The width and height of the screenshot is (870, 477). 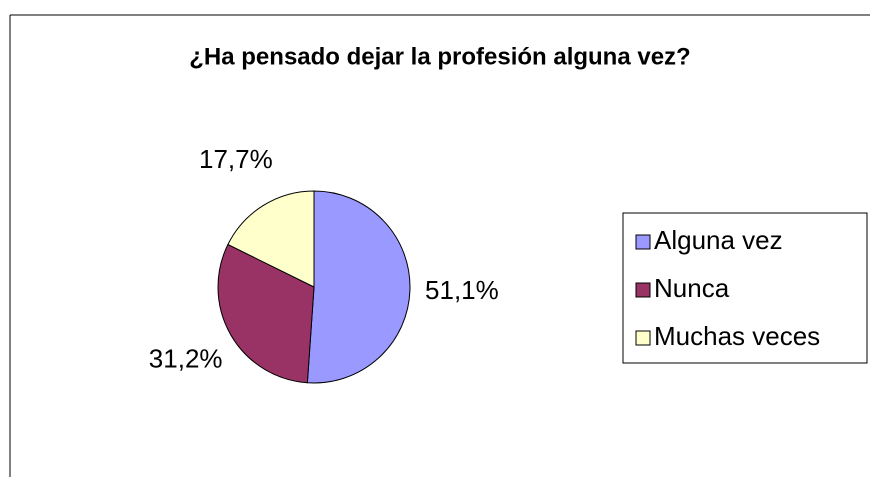 I want to click on data-label: 31,2%, so click(x=186, y=359).